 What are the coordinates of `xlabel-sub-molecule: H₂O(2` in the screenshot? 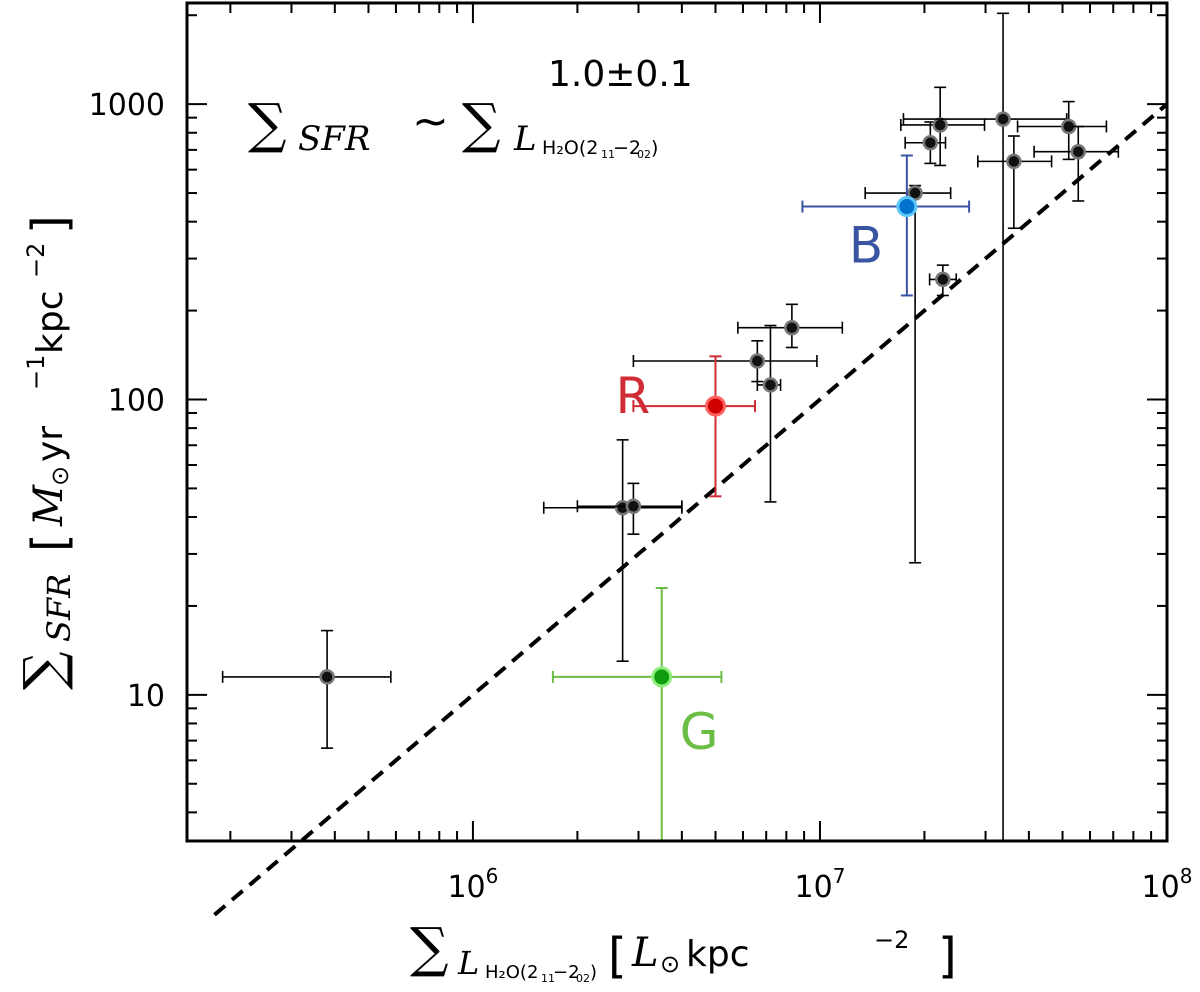 It's located at (511, 972).